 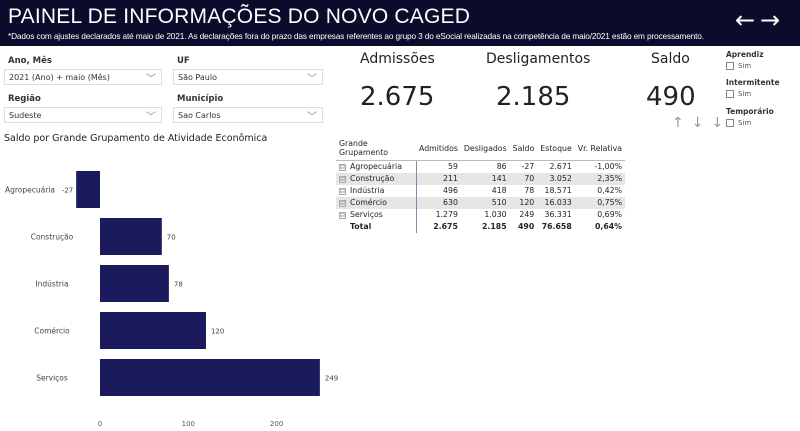 What do you see at coordinates (188, 424) in the screenshot?
I see `x-tick-label: 100` at bounding box center [188, 424].